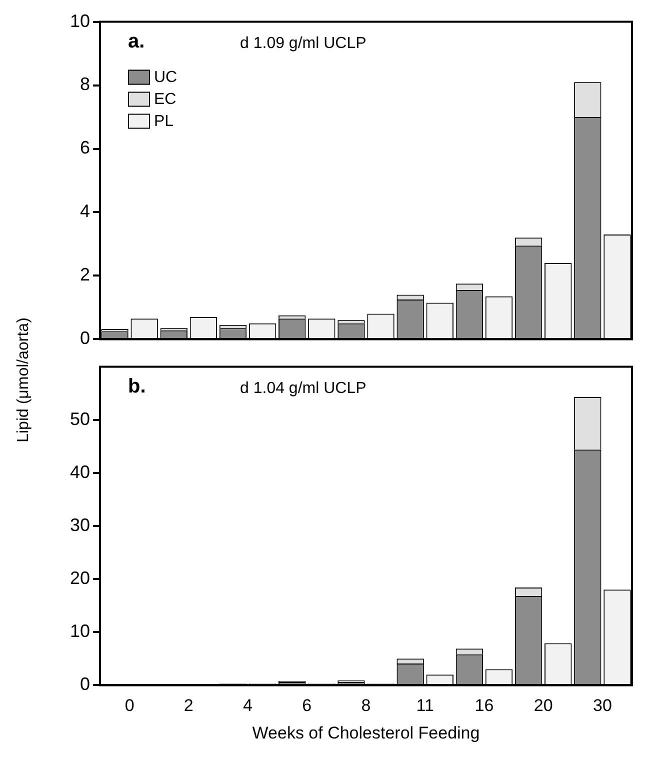  What do you see at coordinates (137, 386) in the screenshot?
I see `annotation: b.` at bounding box center [137, 386].